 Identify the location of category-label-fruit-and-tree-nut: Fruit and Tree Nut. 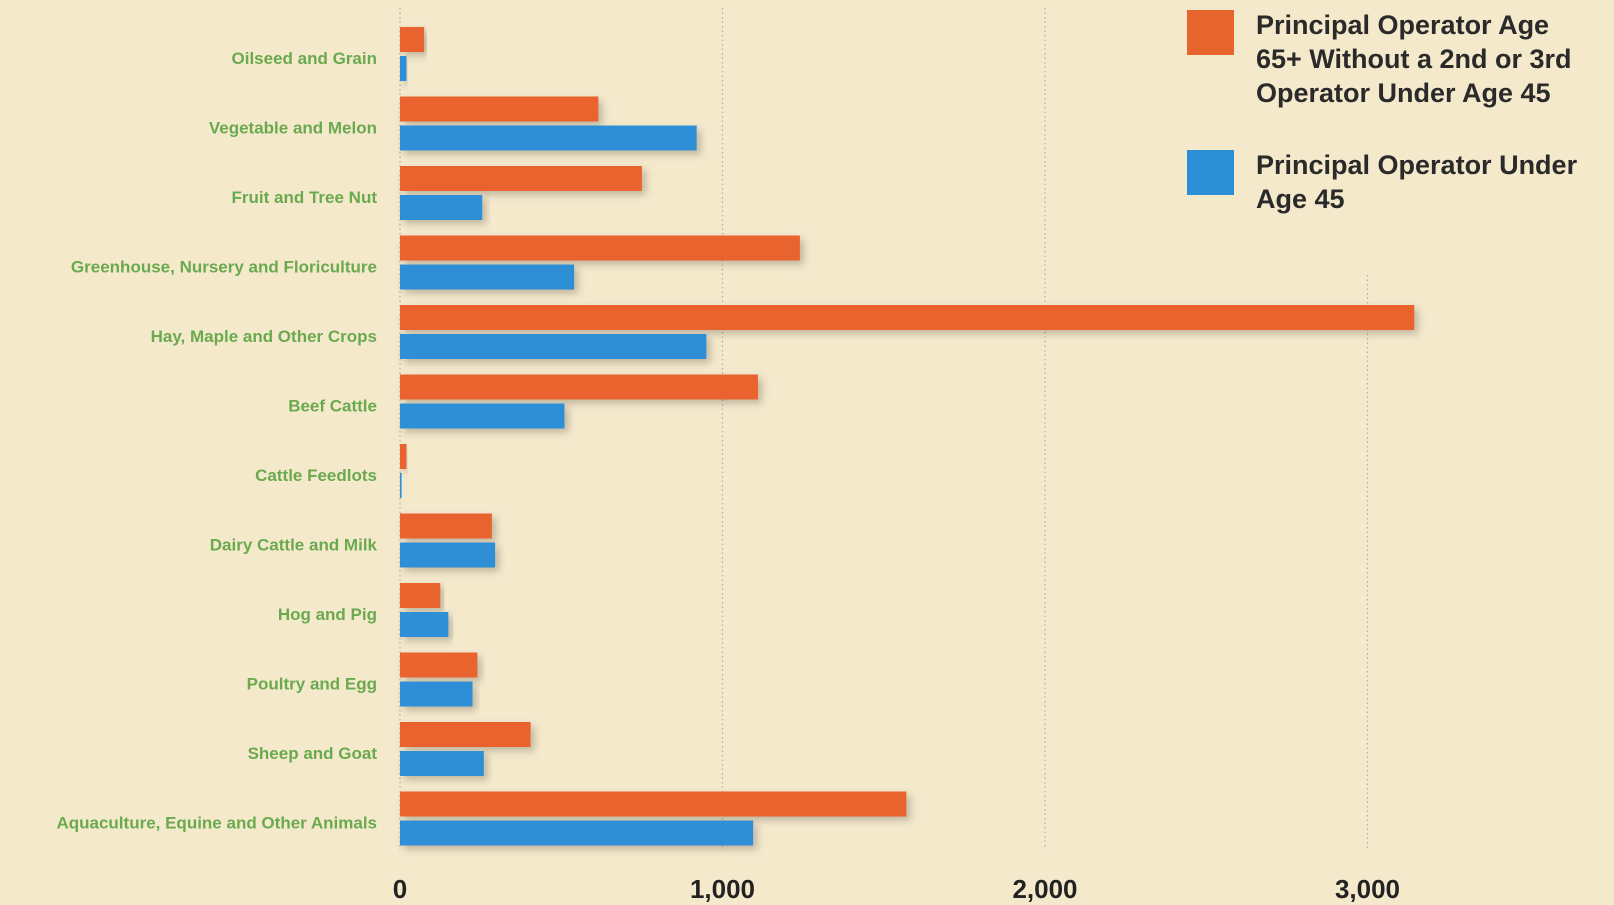
(305, 197).